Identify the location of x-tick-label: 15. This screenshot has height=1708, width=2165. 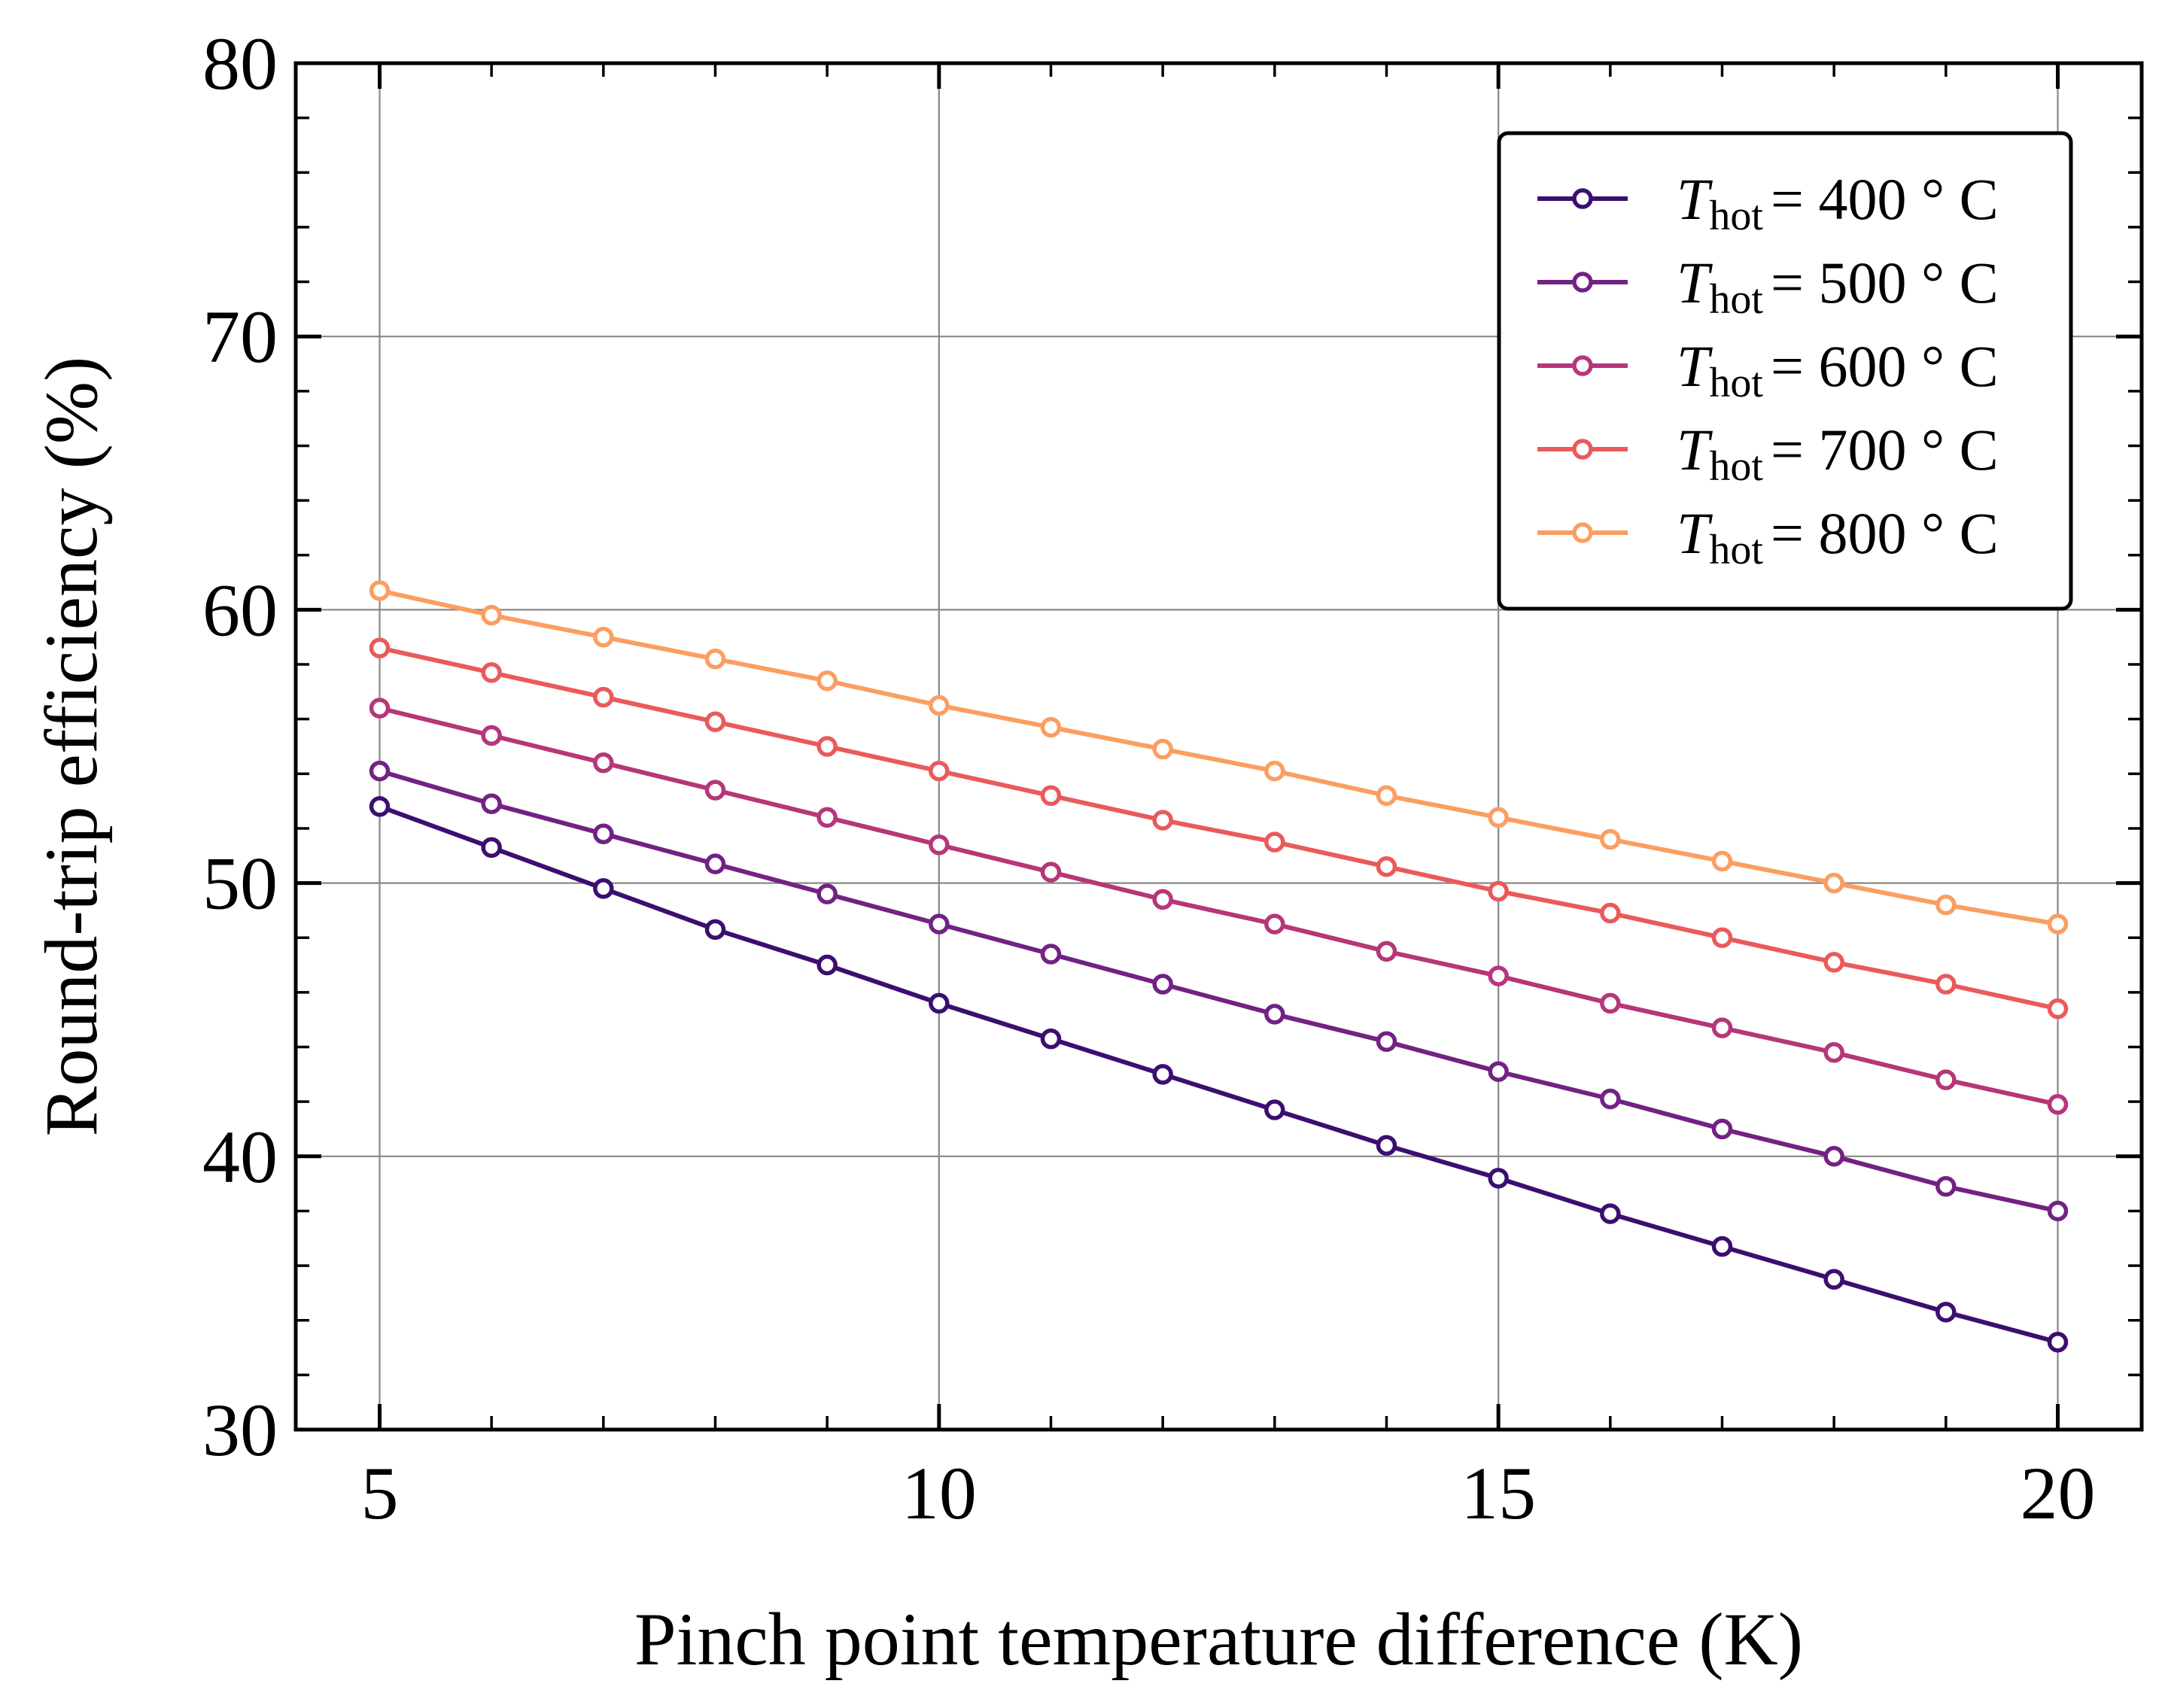
(1498, 1493).